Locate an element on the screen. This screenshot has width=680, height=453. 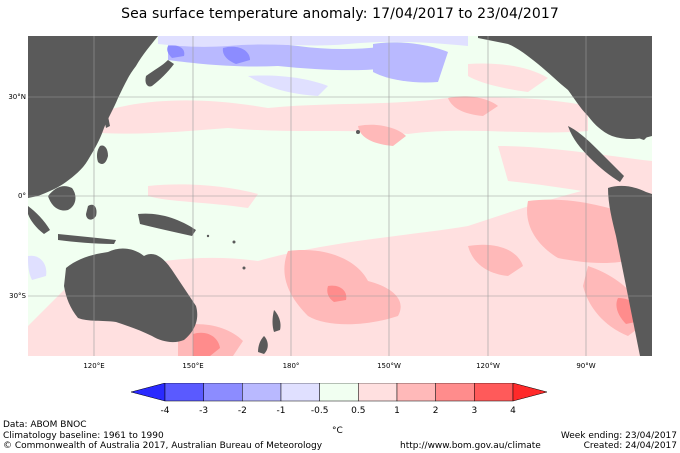
land-nz-north is located at coordinates (276, 321).